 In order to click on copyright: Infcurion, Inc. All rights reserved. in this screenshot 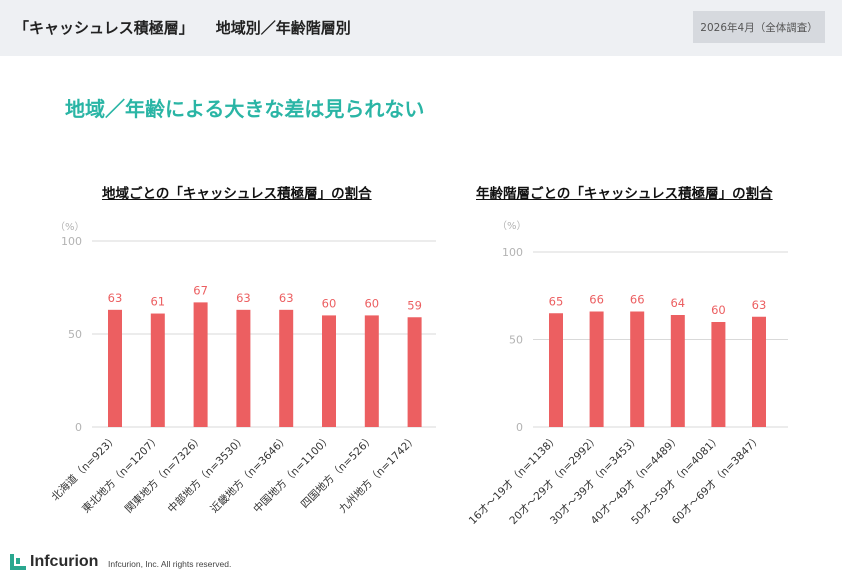, I will do `click(170, 564)`.